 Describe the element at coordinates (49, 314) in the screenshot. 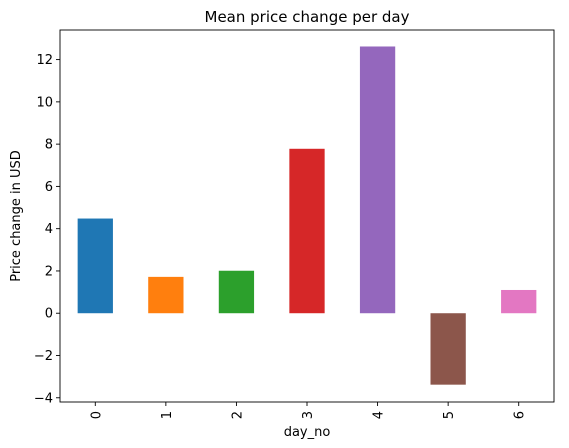

I see `y-tick-label-0: 0` at that location.